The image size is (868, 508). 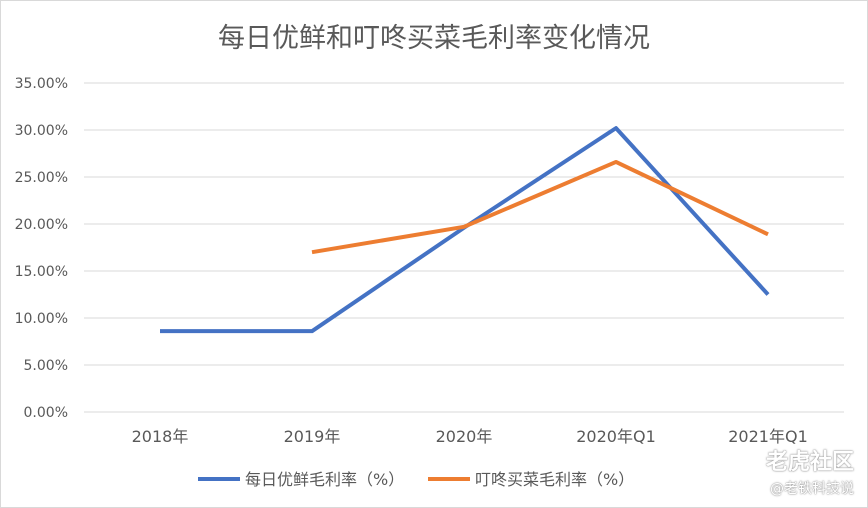 I want to click on legend-label-1: 每日优鲜毛利率（%）, so click(x=324, y=479).